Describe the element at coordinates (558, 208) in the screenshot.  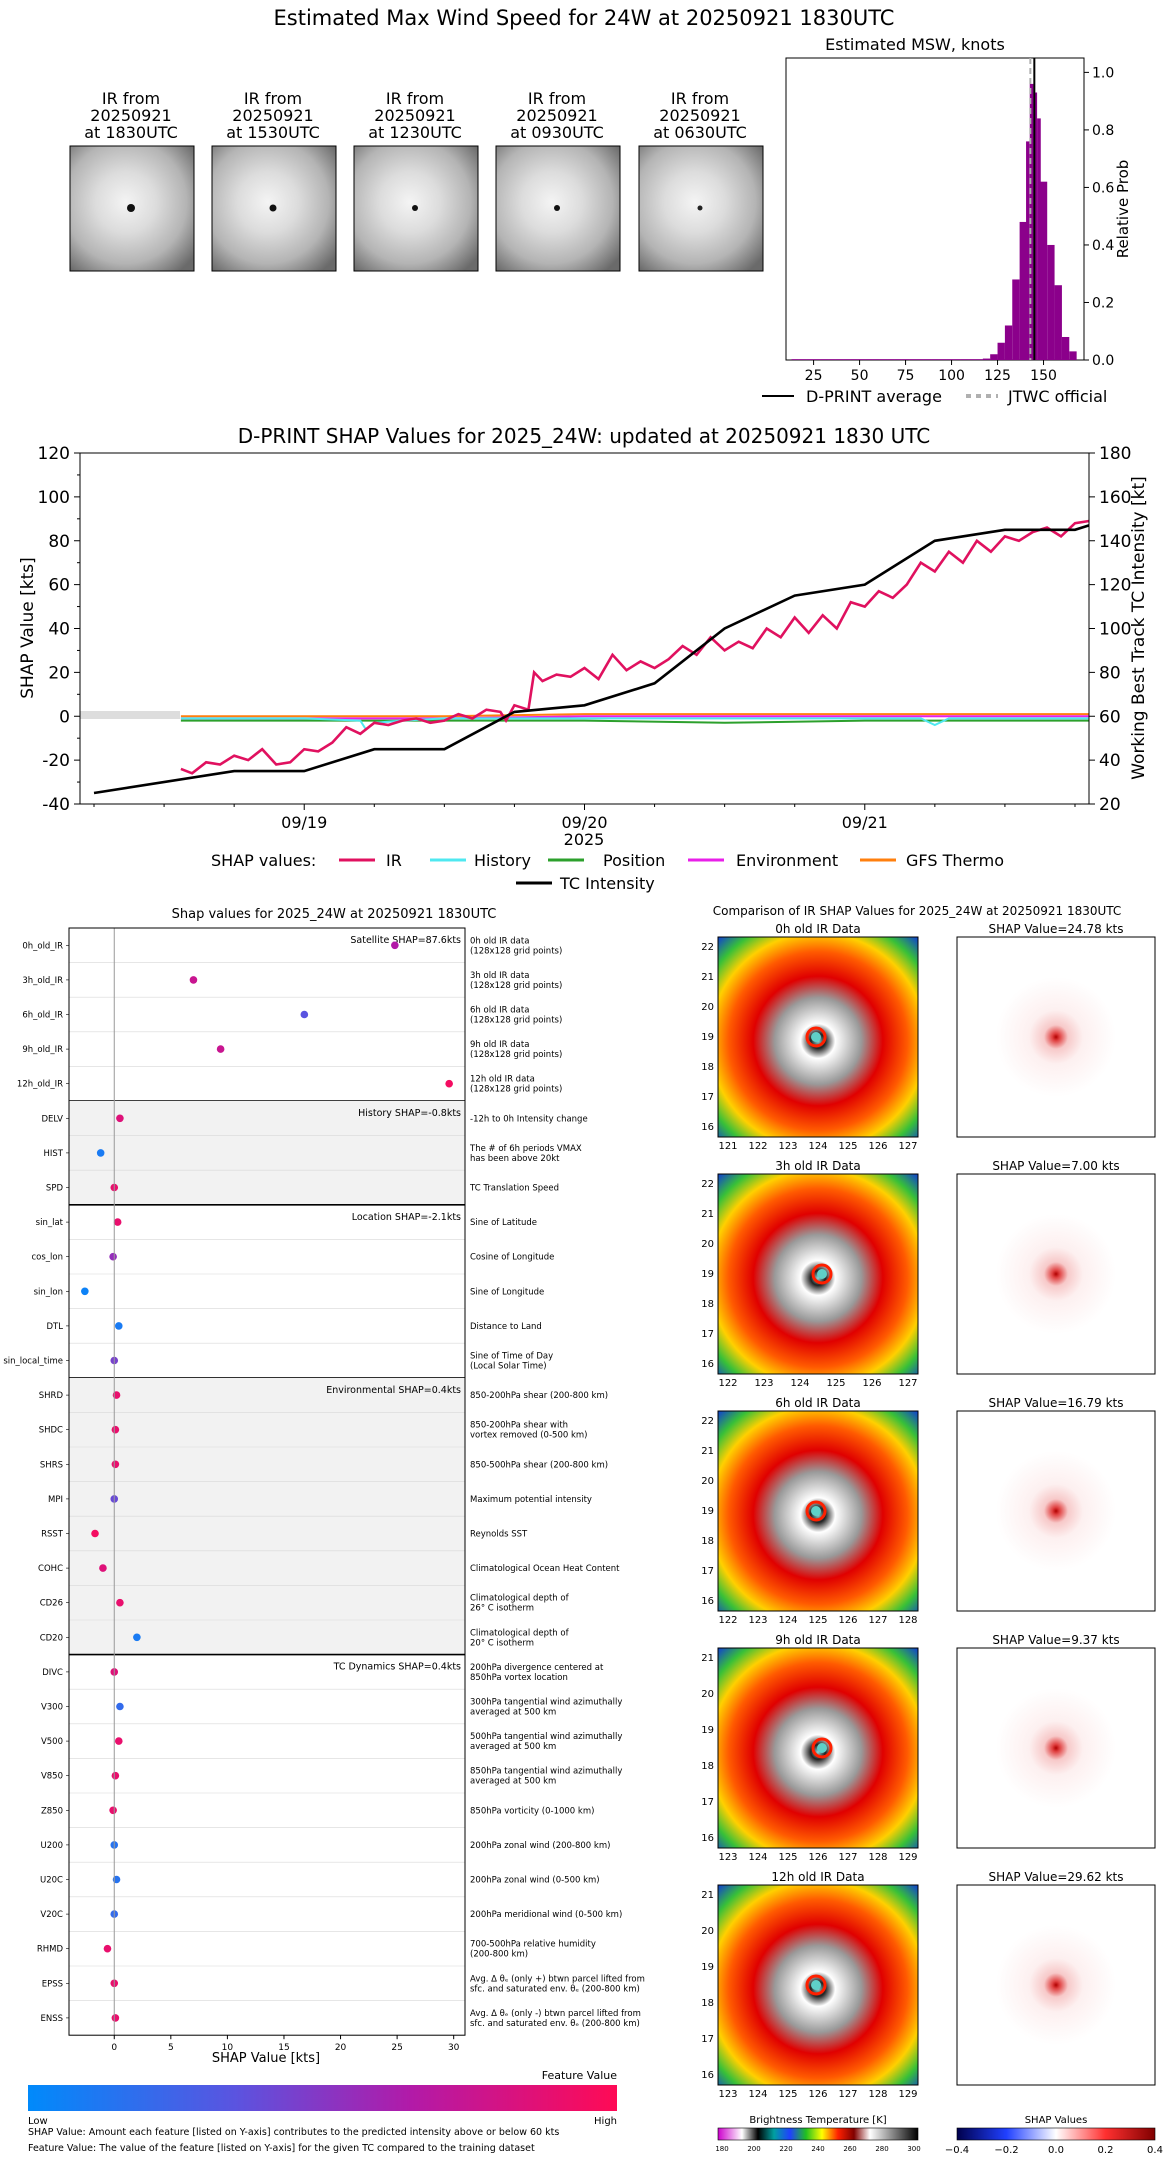
I see `thumb-4-image` at that location.